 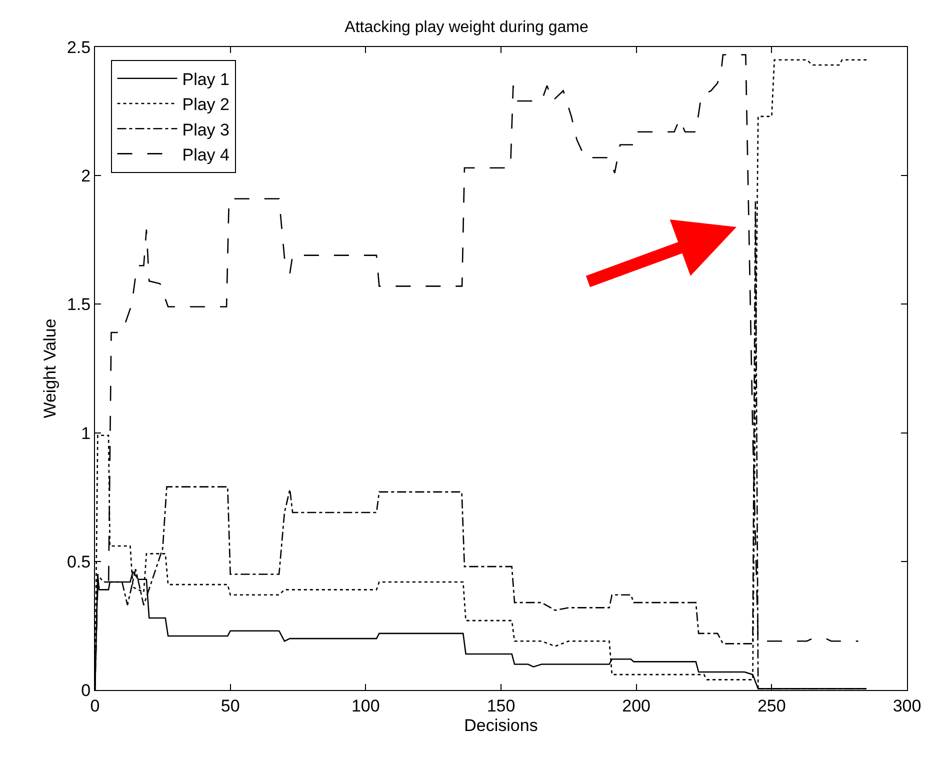 What do you see at coordinates (78, 47) in the screenshot?
I see `y-tick-label: 2.5` at bounding box center [78, 47].